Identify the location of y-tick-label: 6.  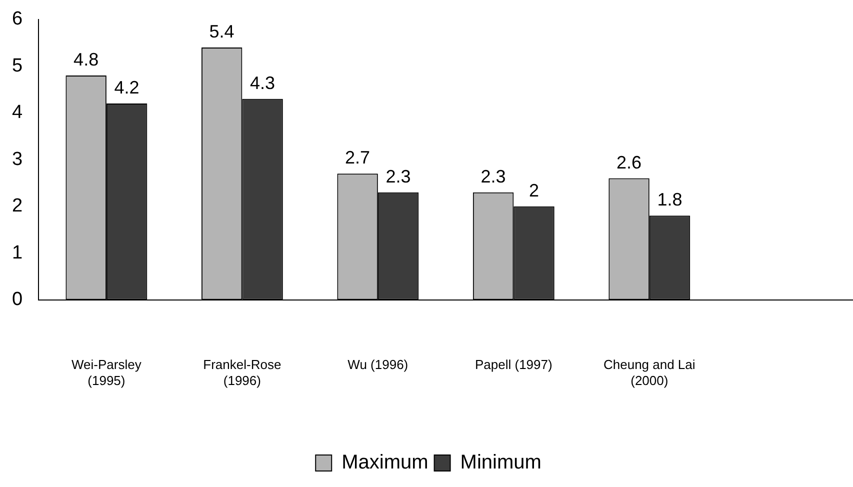
(17, 19).